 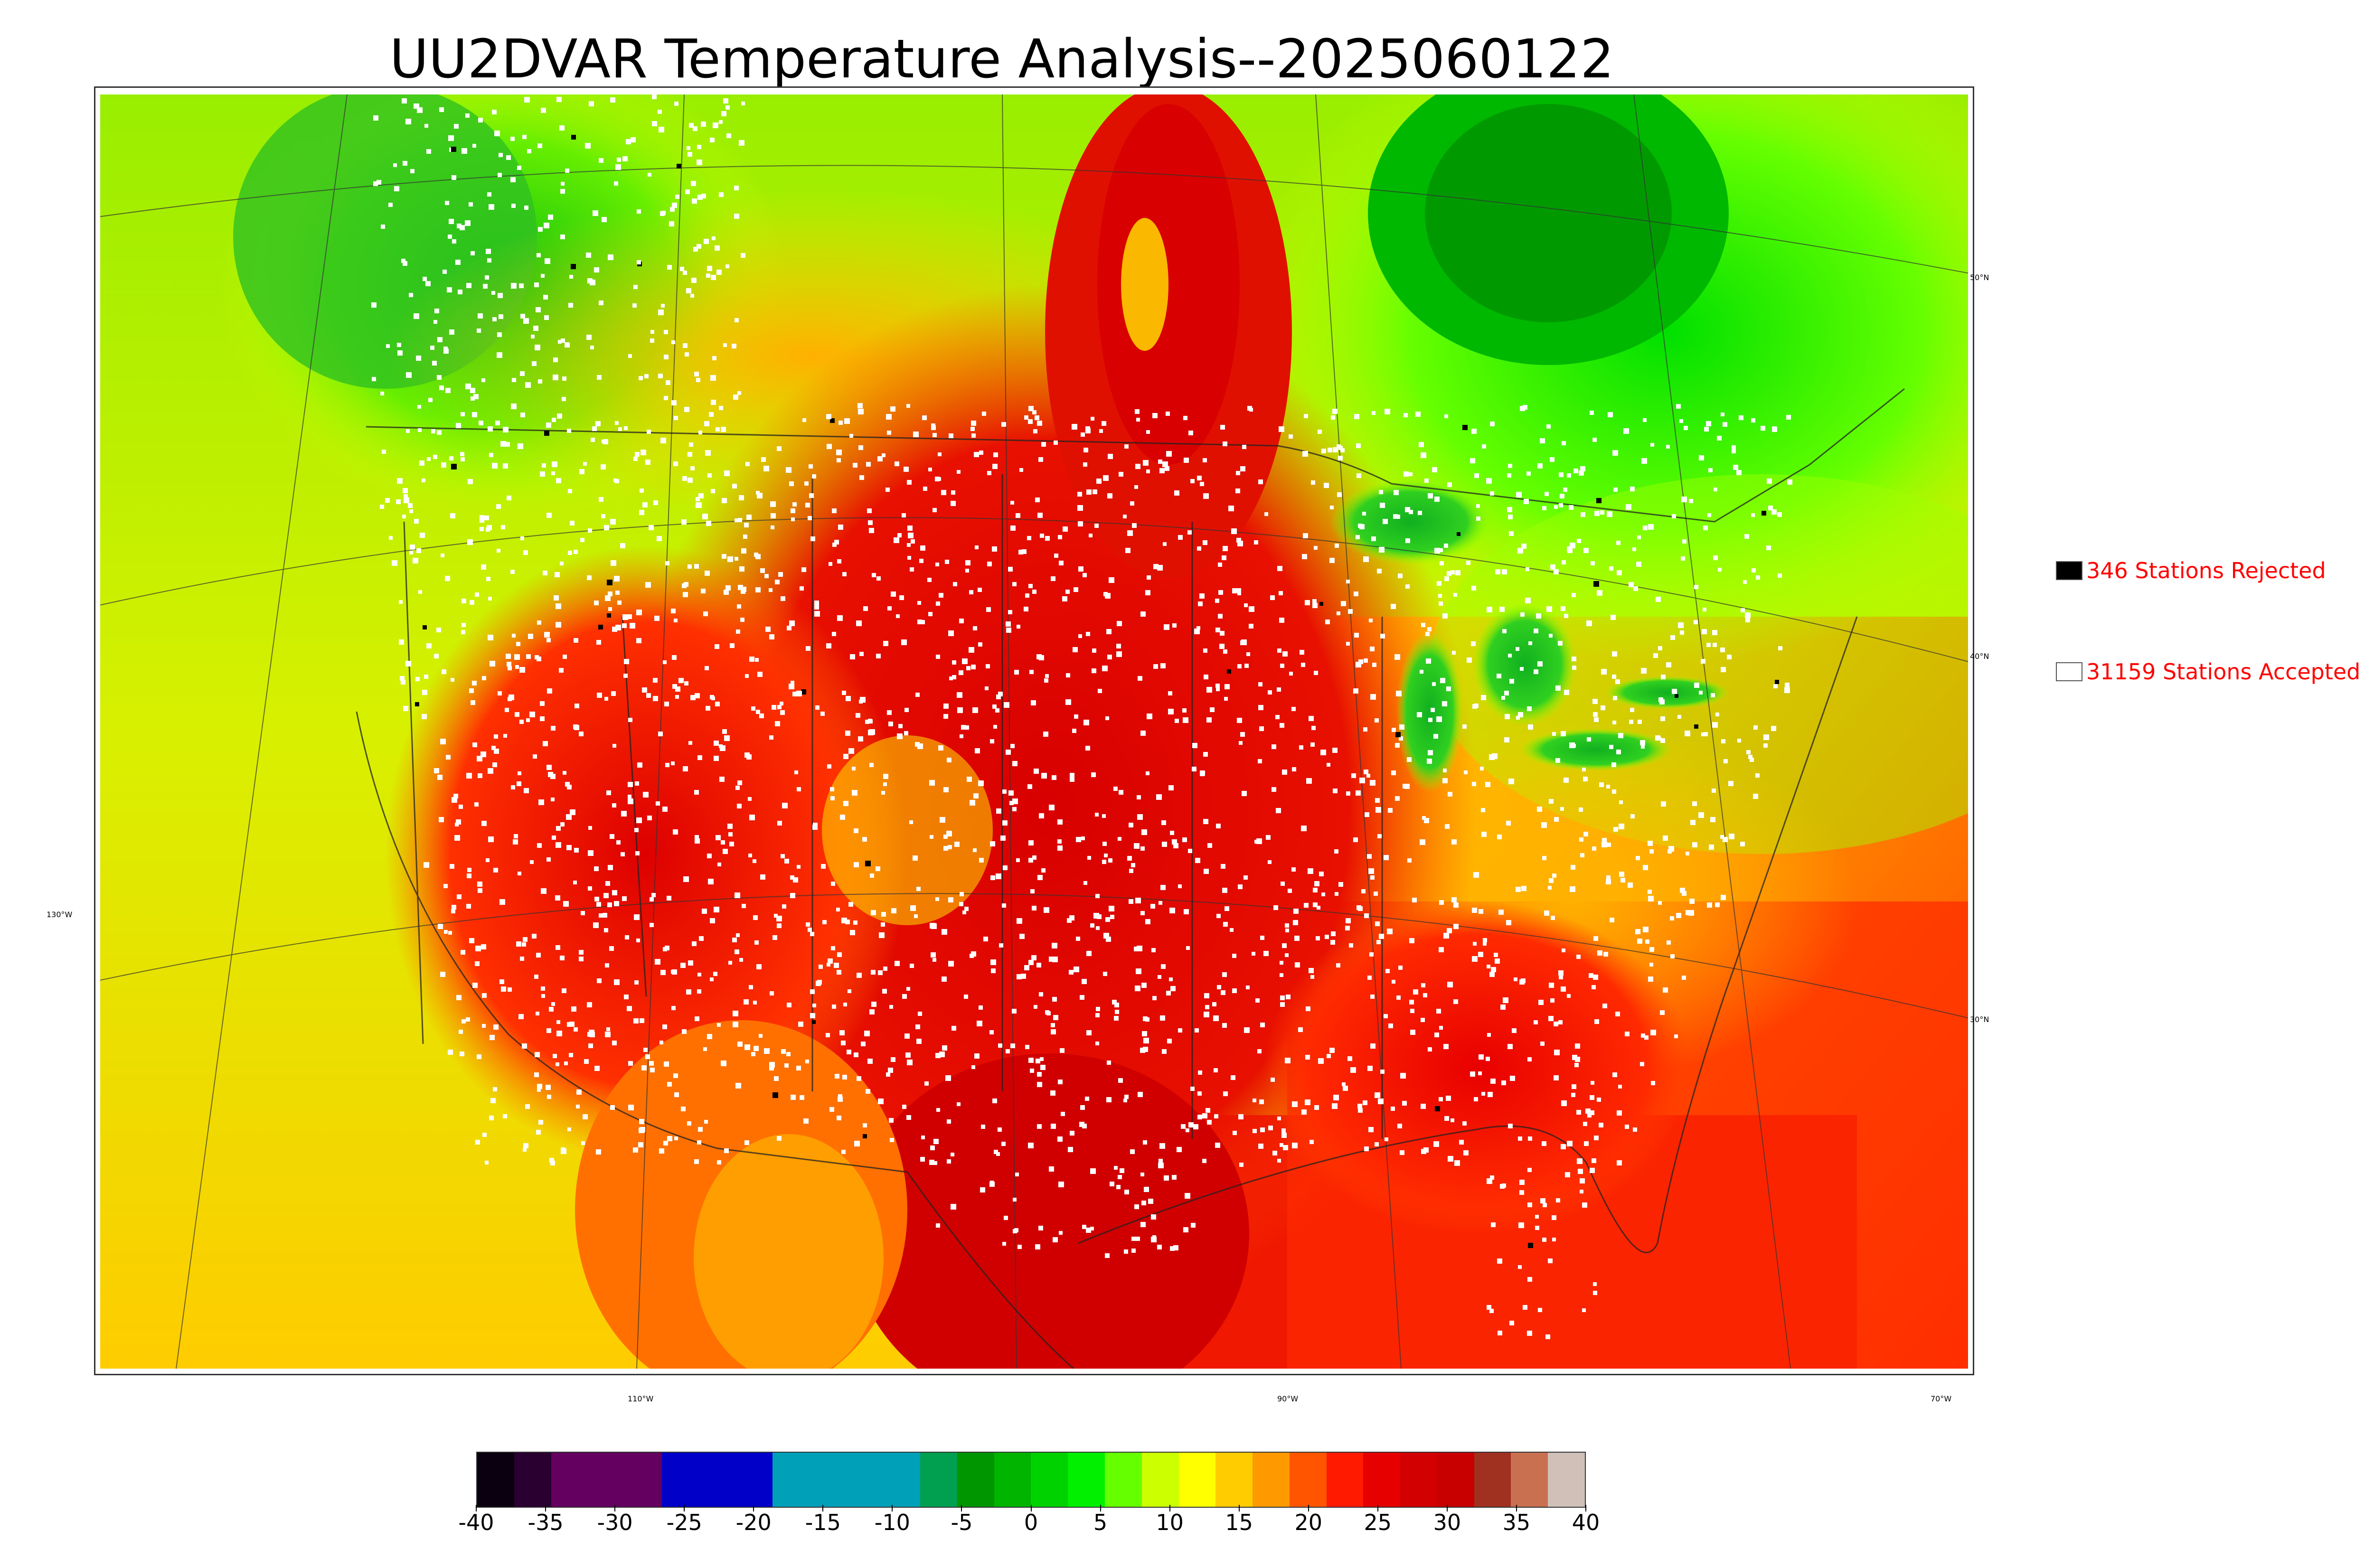 What do you see at coordinates (2069, 570) in the screenshot?
I see `rejected-marker-swatch` at bounding box center [2069, 570].